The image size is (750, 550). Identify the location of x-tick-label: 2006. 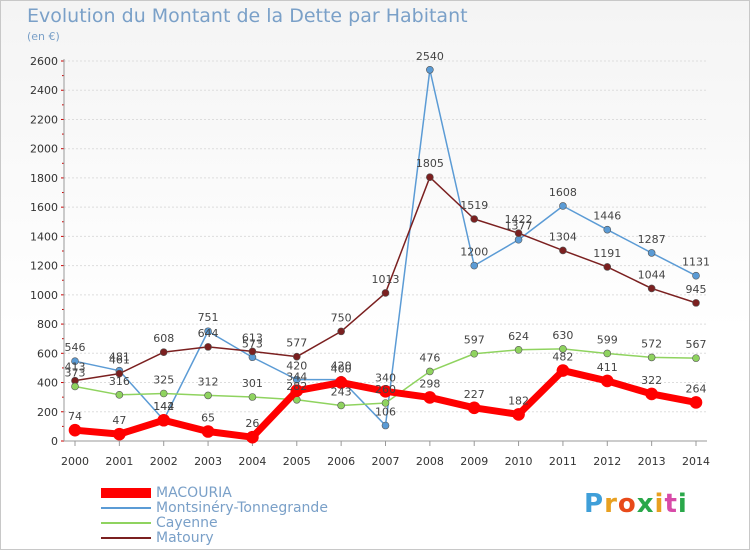
(341, 461).